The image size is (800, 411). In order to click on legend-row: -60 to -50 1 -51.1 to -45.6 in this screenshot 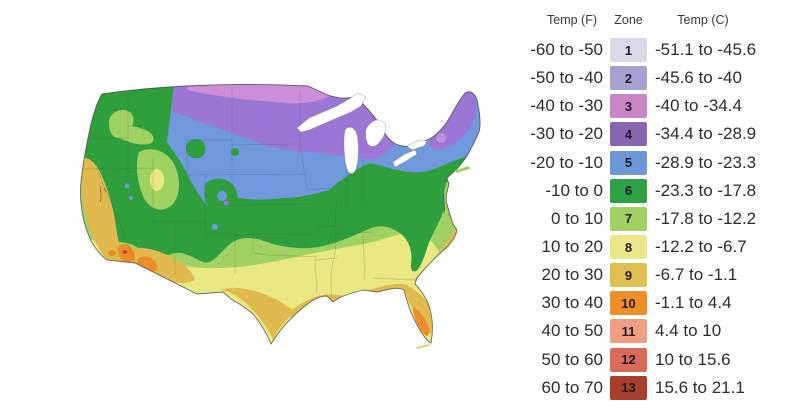, I will do `click(660, 50)`.